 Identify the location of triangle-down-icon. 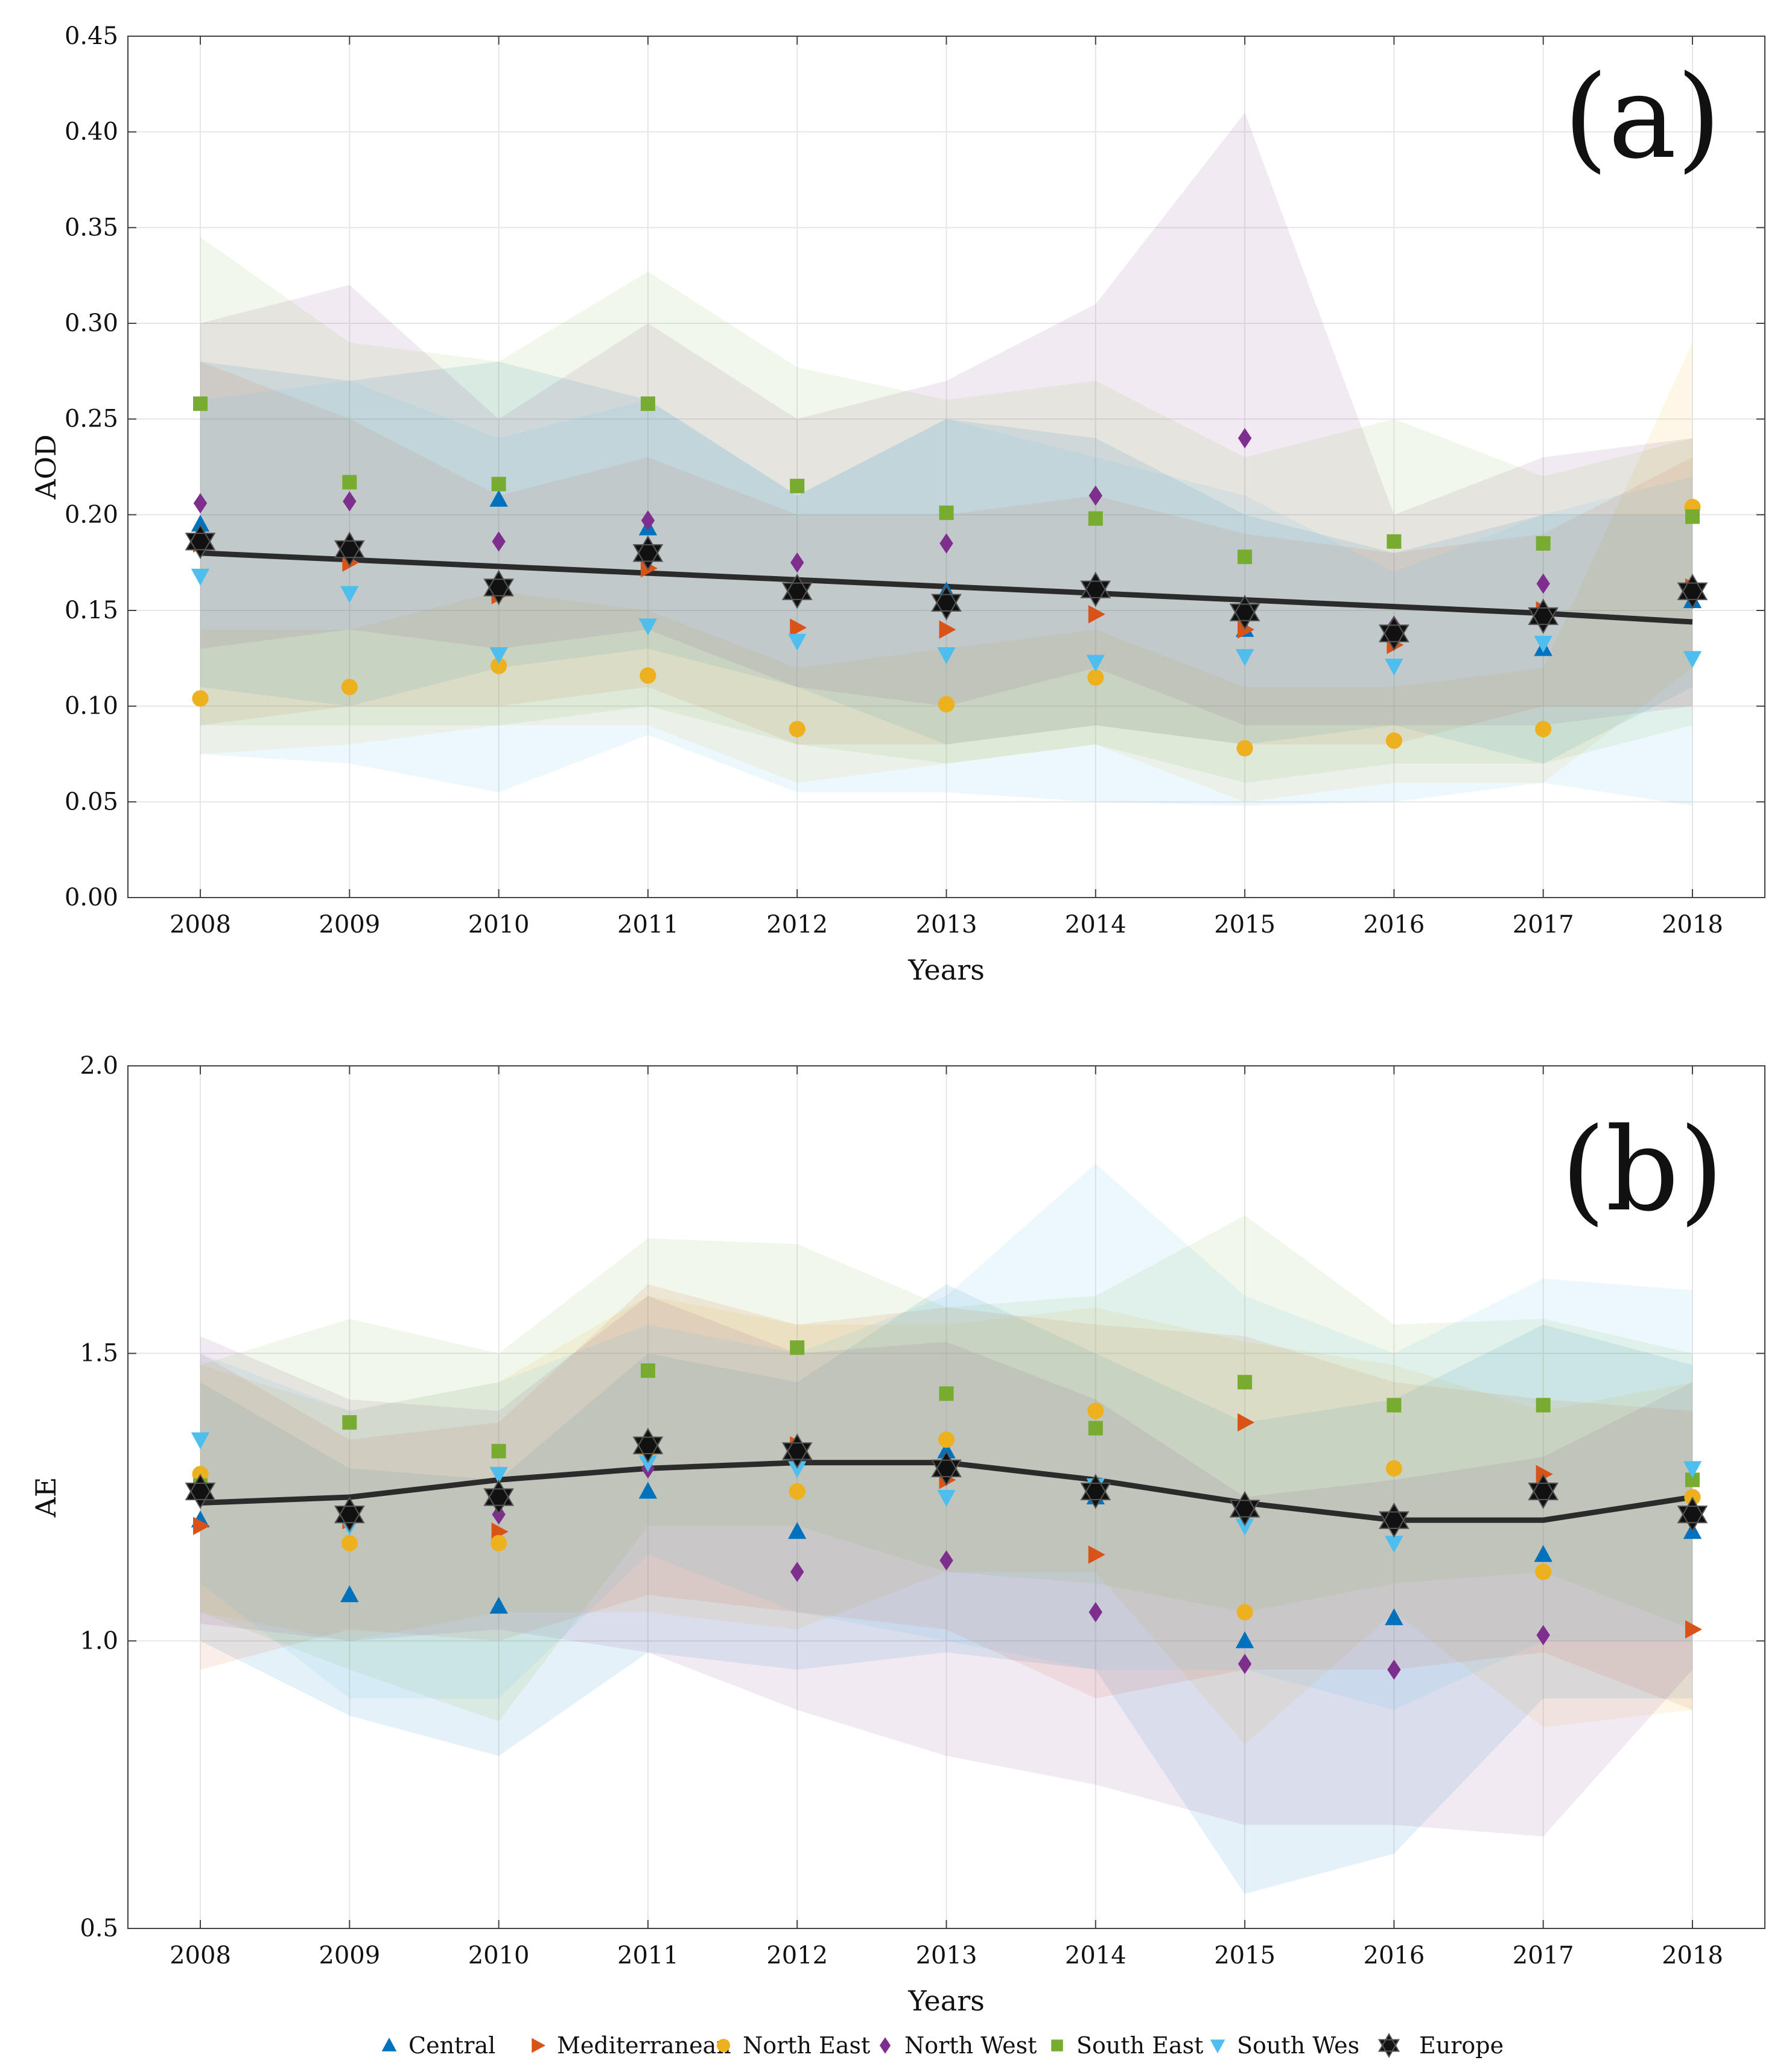
(1217, 2046).